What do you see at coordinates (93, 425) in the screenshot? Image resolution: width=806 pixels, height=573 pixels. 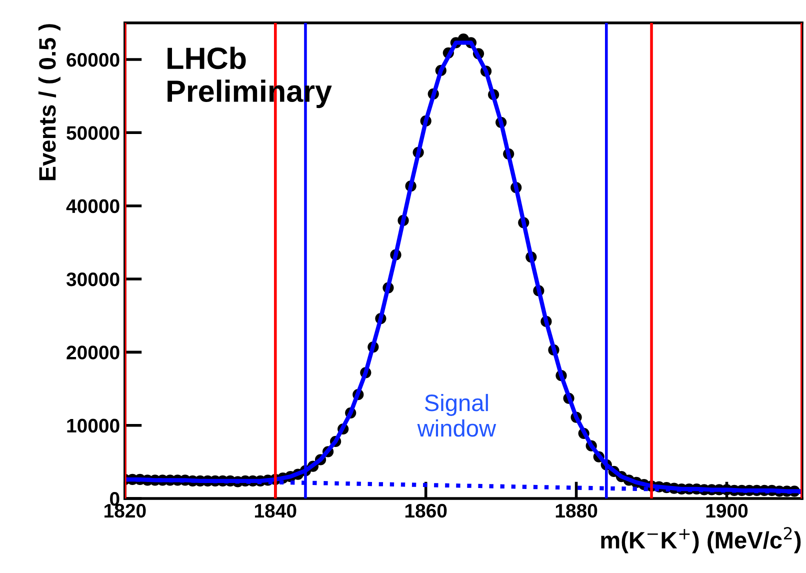 I see `y-tick-label: 10000` at bounding box center [93, 425].